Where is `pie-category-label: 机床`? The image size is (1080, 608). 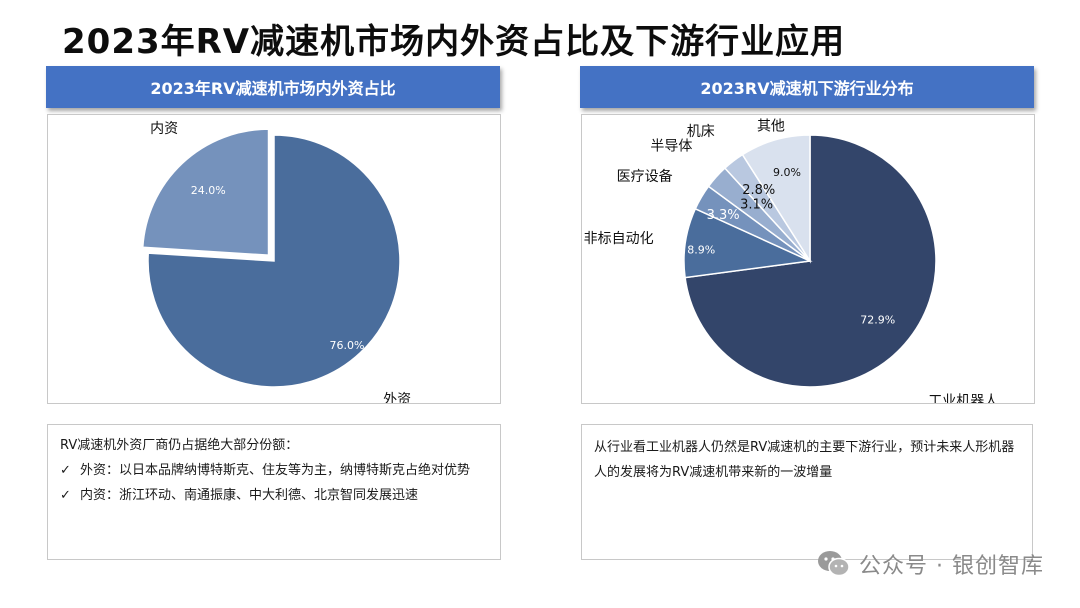 pie-category-label: 机床 is located at coordinates (701, 132).